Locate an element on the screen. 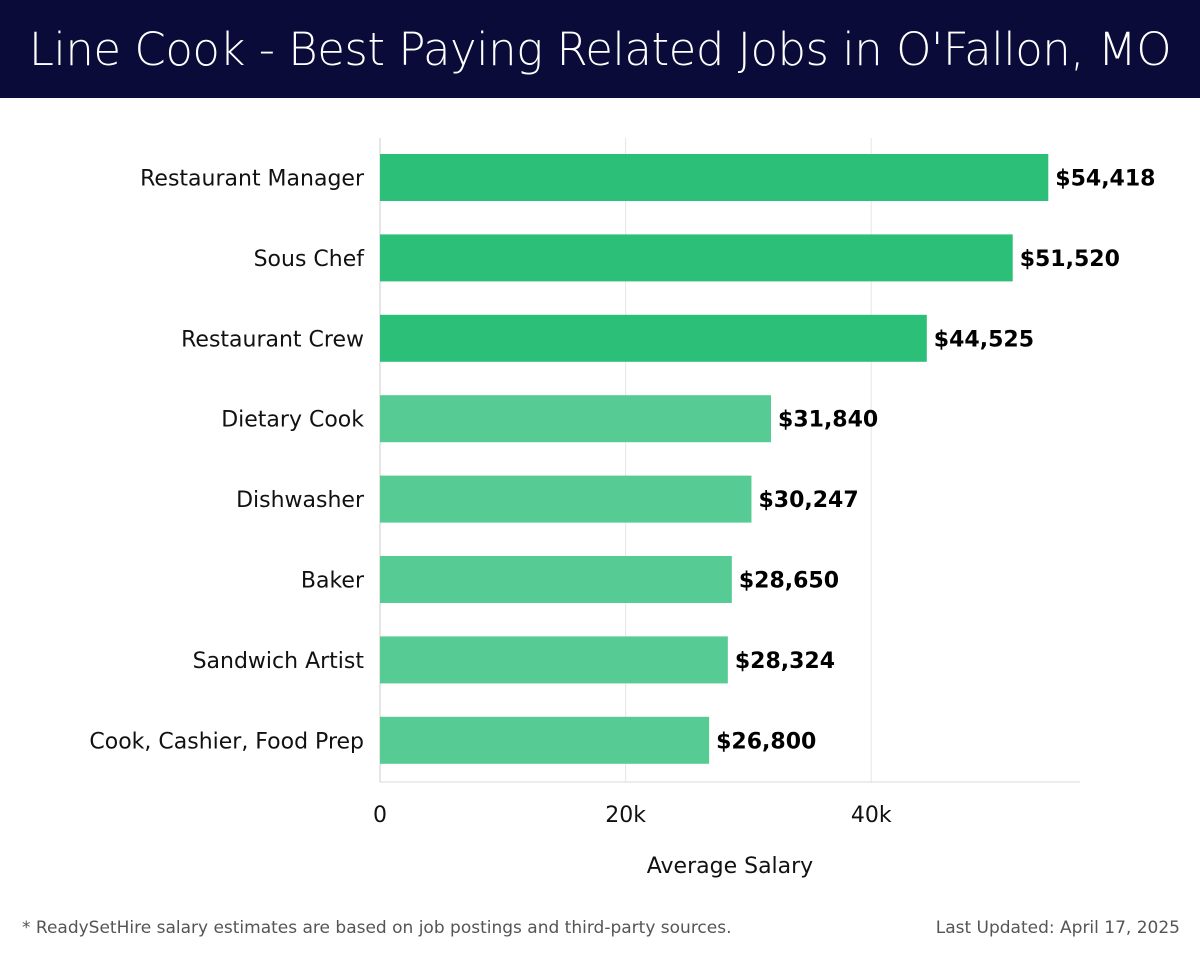 Image resolution: width=1200 pixels, height=958 pixels. value-label: $26,800 is located at coordinates (766, 741).